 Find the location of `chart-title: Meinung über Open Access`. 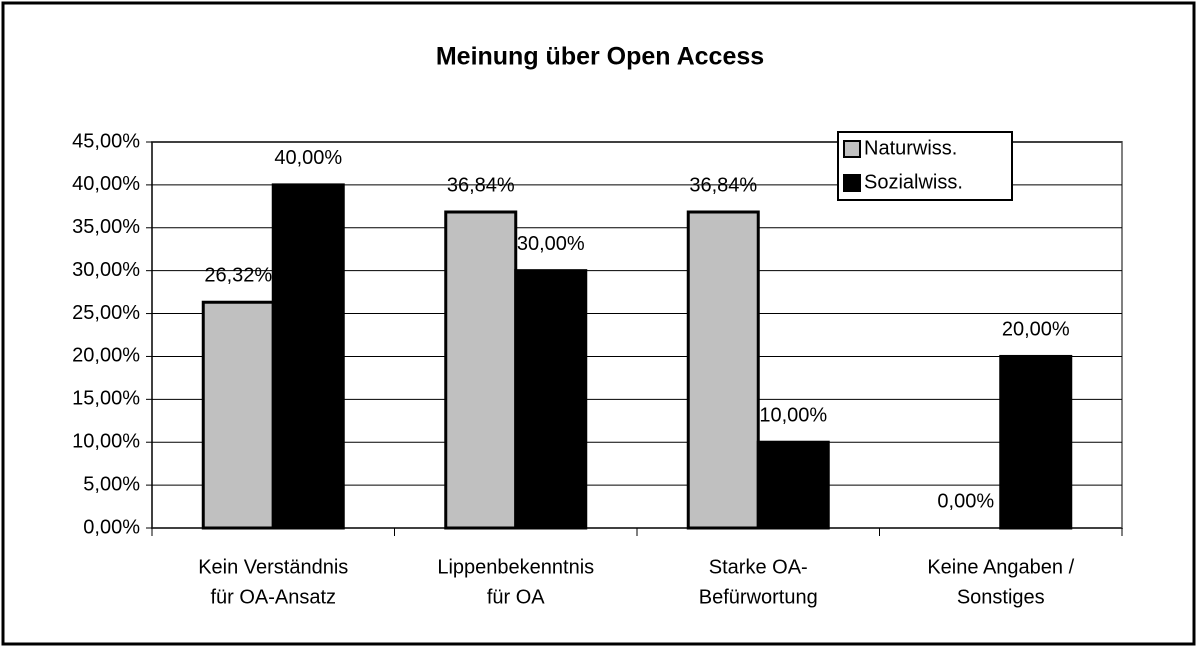

chart-title: Meinung über Open Access is located at coordinates (600, 57).